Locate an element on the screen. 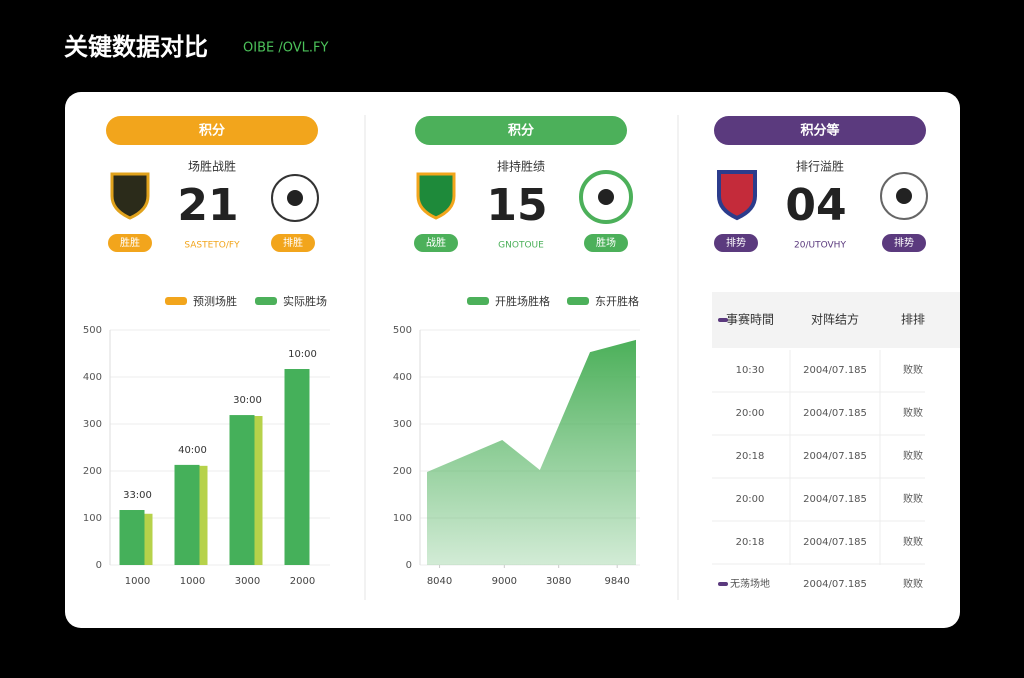 Image resolution: width=1024 pixels, height=678 pixels. tag-label: 胜胜 is located at coordinates (130, 243).